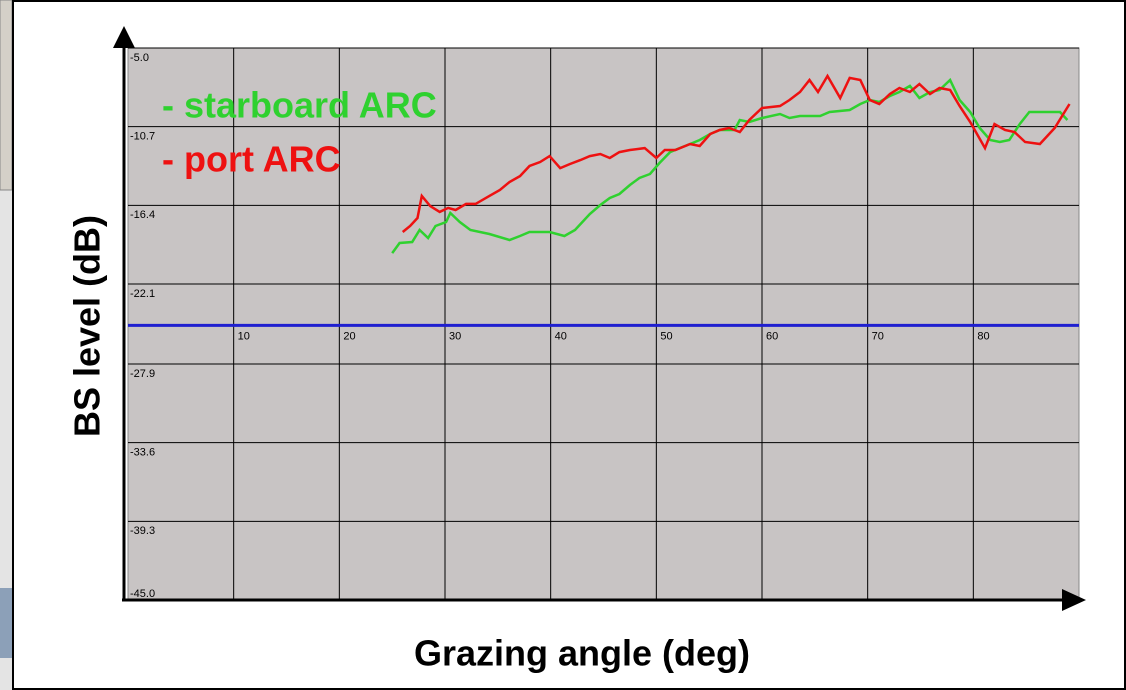 This screenshot has width=1126, height=690. Describe the element at coordinates (142, 215) in the screenshot. I see `y-tick-label: -16.4` at that location.